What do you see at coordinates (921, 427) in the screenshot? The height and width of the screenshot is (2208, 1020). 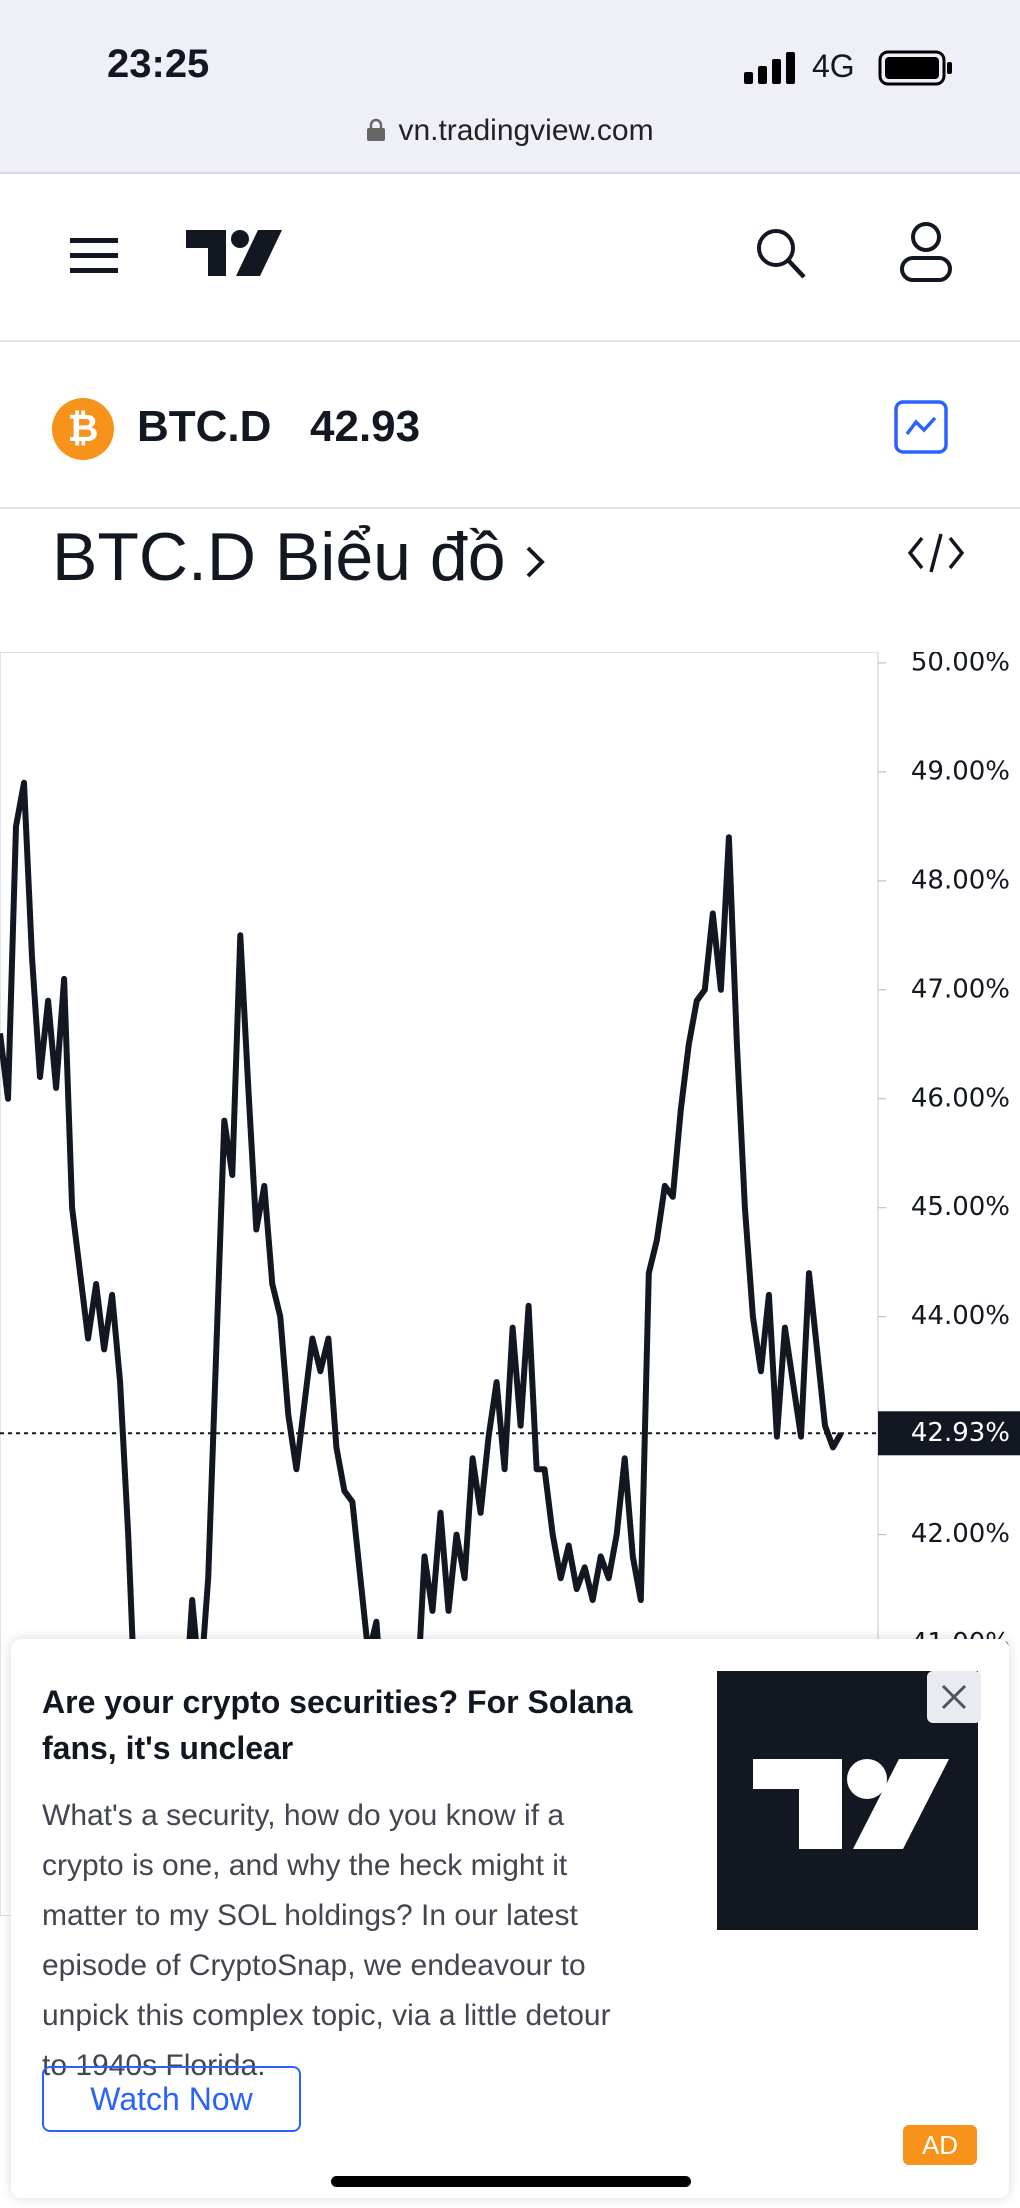 I see `chart-button` at bounding box center [921, 427].